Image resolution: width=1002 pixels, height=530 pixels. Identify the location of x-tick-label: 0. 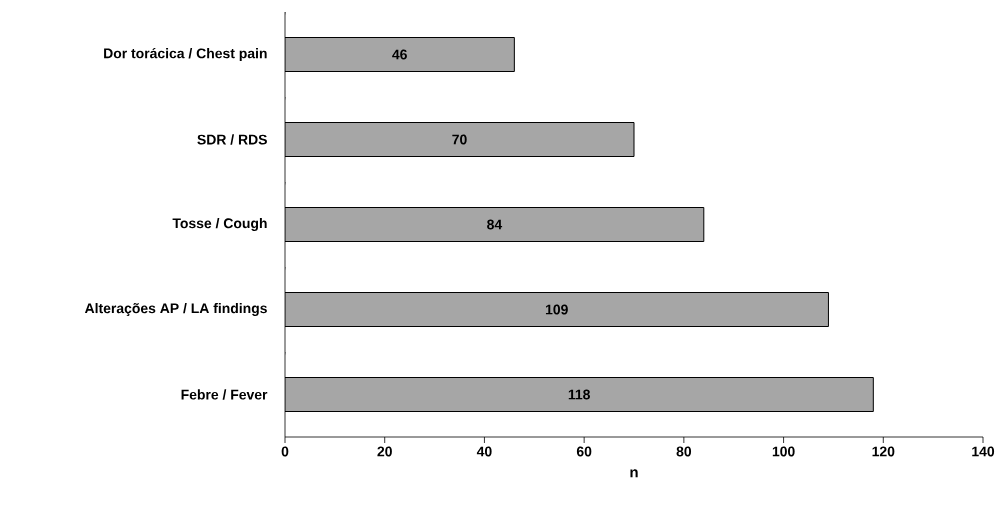
(285, 451).